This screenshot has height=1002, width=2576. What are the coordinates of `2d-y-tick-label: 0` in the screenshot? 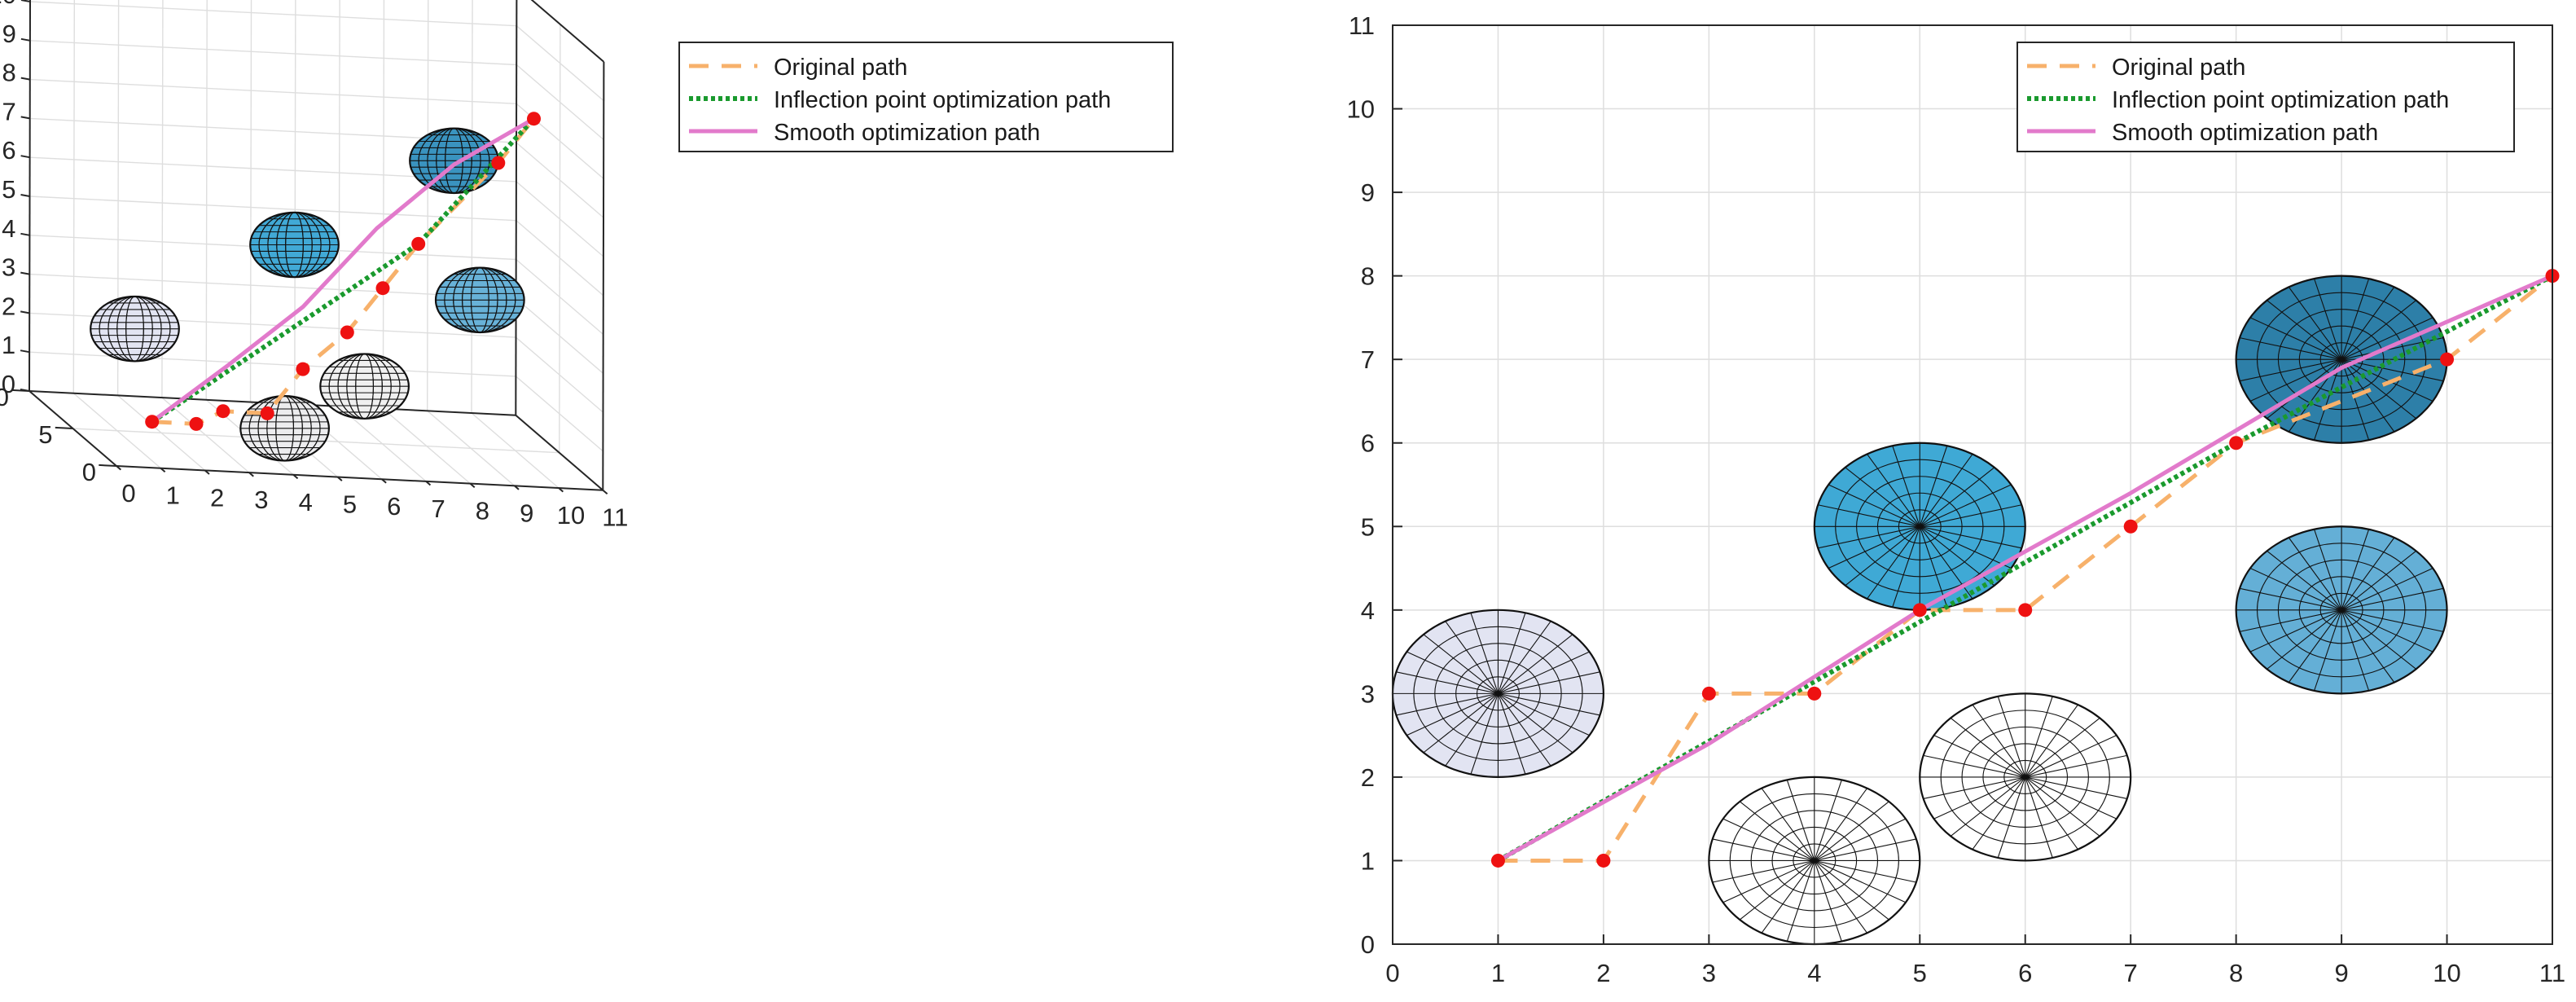 It's located at (1368, 944).